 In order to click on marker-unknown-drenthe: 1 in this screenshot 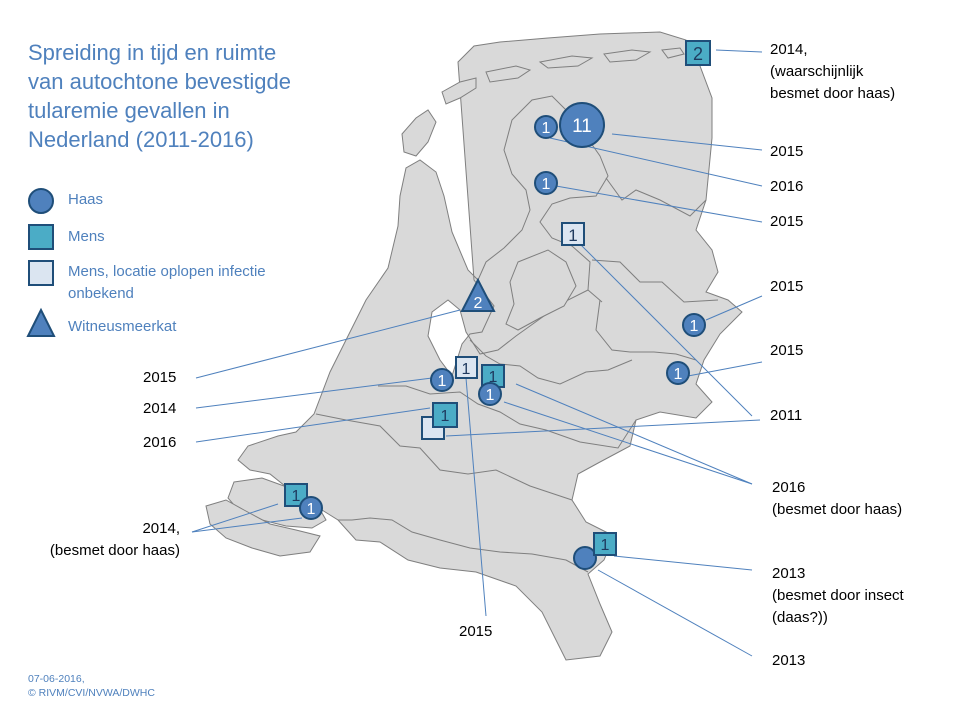, I will do `click(573, 234)`.